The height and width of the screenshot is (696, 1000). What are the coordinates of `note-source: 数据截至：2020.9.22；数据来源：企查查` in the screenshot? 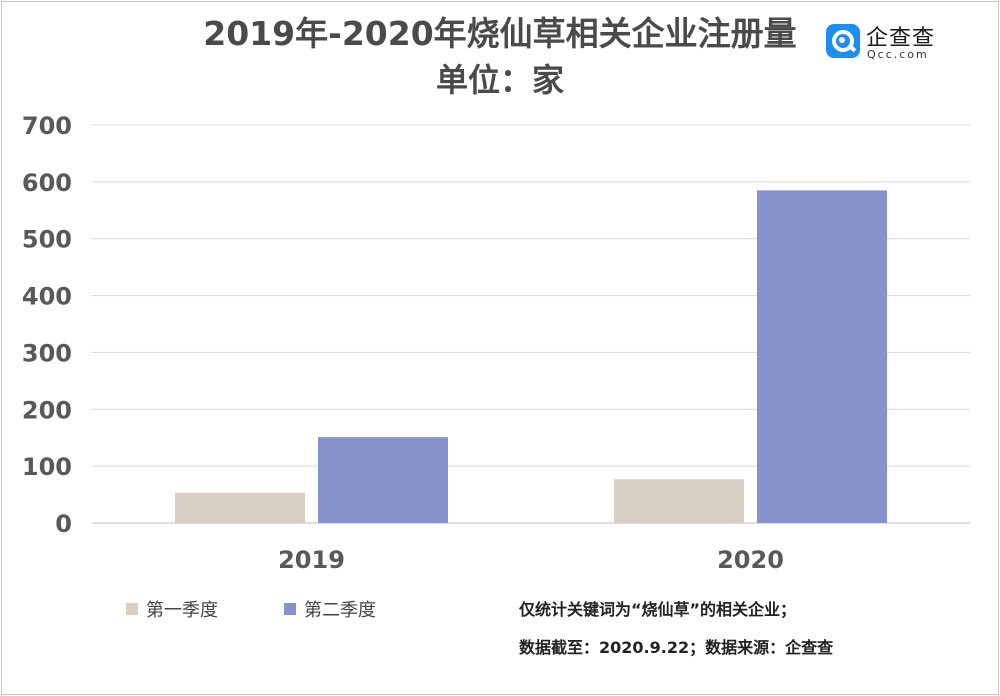 It's located at (676, 647).